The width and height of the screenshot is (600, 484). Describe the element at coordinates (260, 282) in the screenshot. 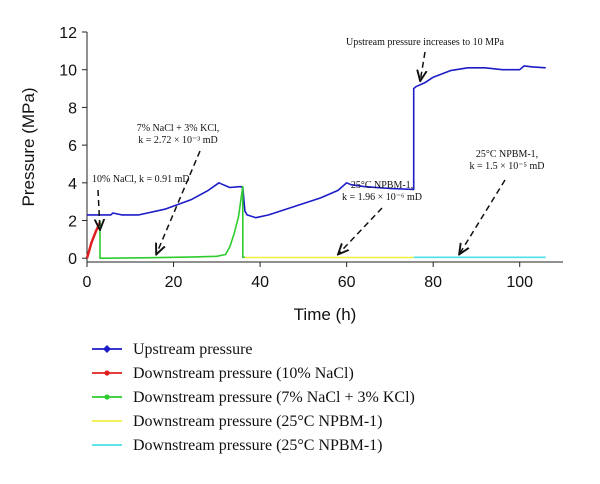

I see `x-tick-label: 40` at that location.